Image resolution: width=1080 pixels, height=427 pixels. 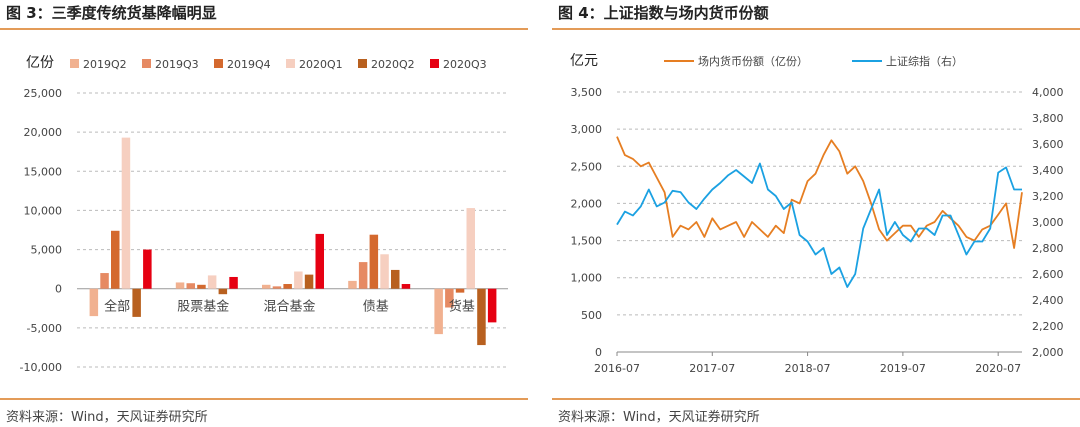 What do you see at coordinates (591, 315) in the screenshot?
I see `y-tick-label: 500` at bounding box center [591, 315].